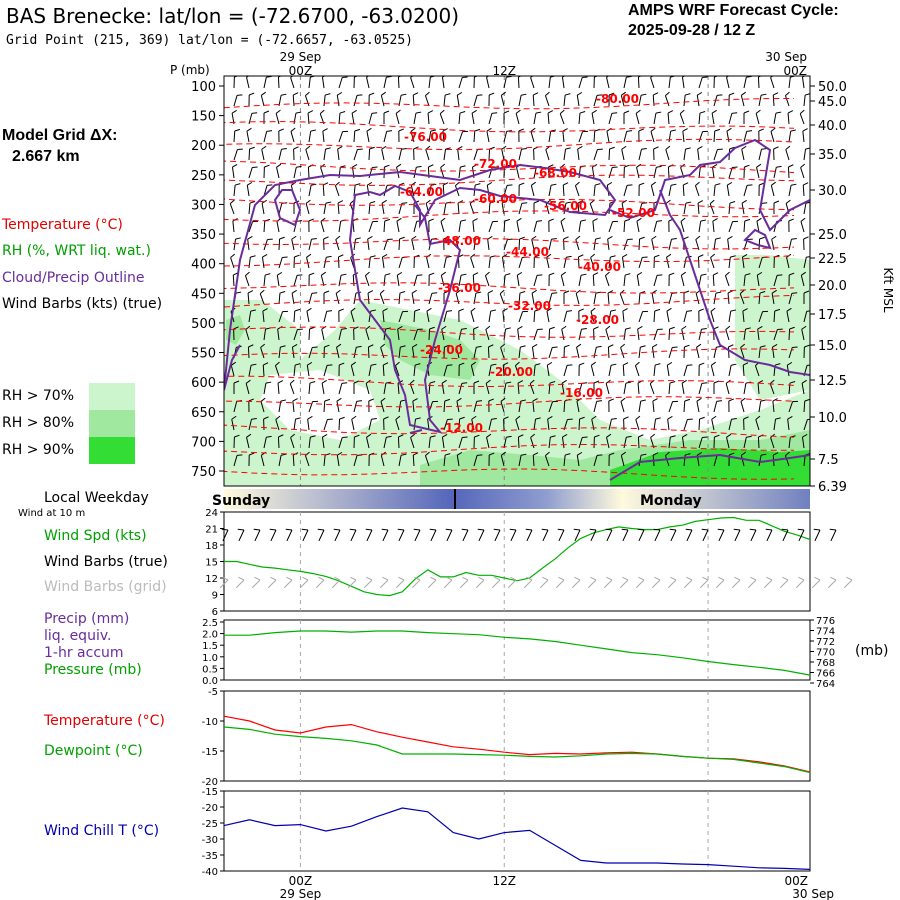 Image resolution: width=900 pixels, height=900 pixels. Describe the element at coordinates (832, 286) in the screenshot. I see `height-tick-label: 20.0` at that location.